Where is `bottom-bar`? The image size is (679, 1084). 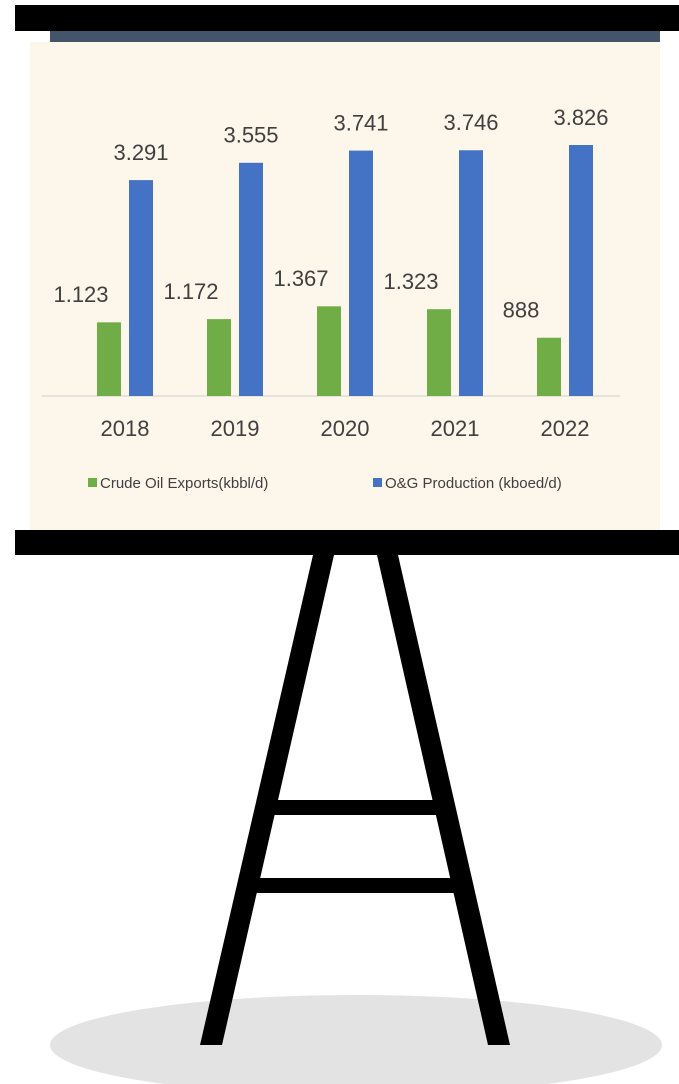
bottom-bar is located at coordinates (347, 542).